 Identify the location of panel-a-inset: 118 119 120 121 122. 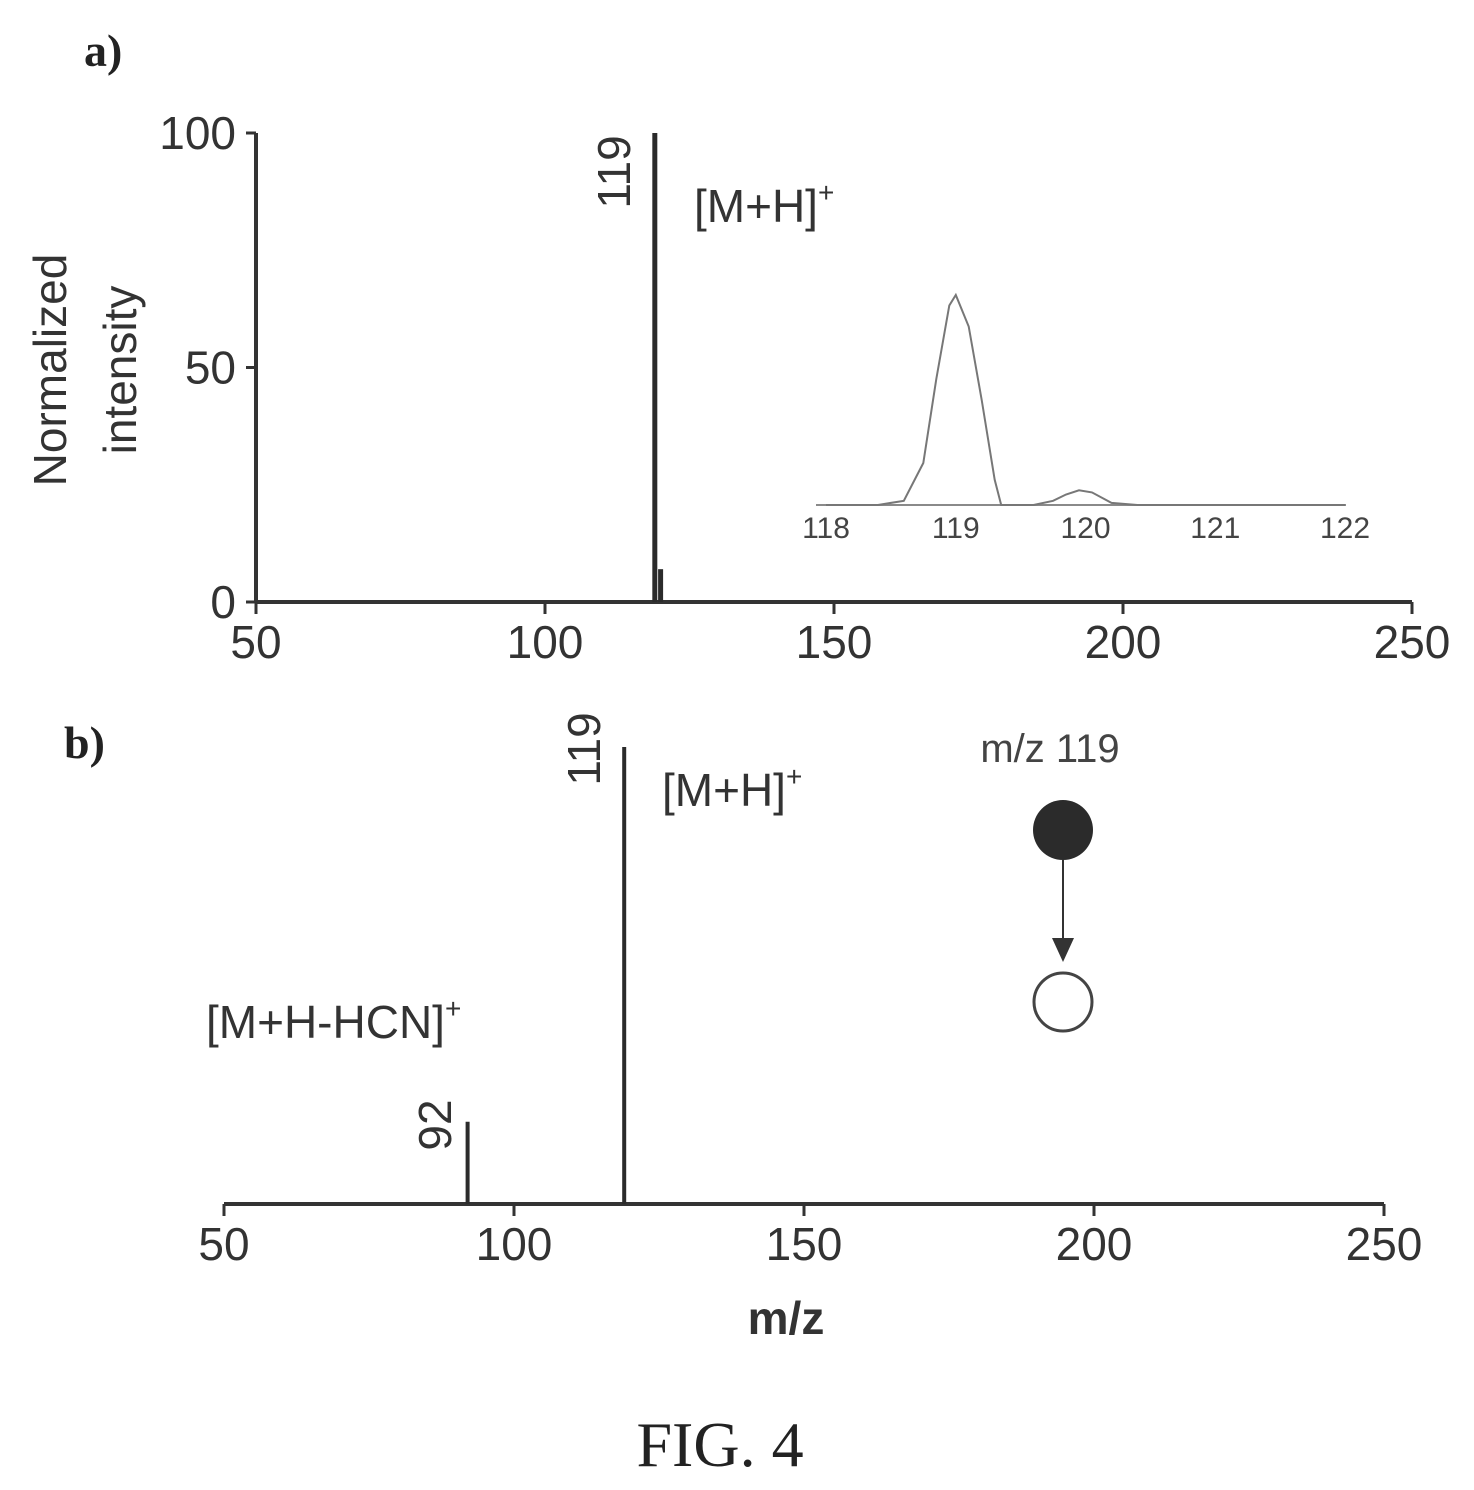
(1086, 418).